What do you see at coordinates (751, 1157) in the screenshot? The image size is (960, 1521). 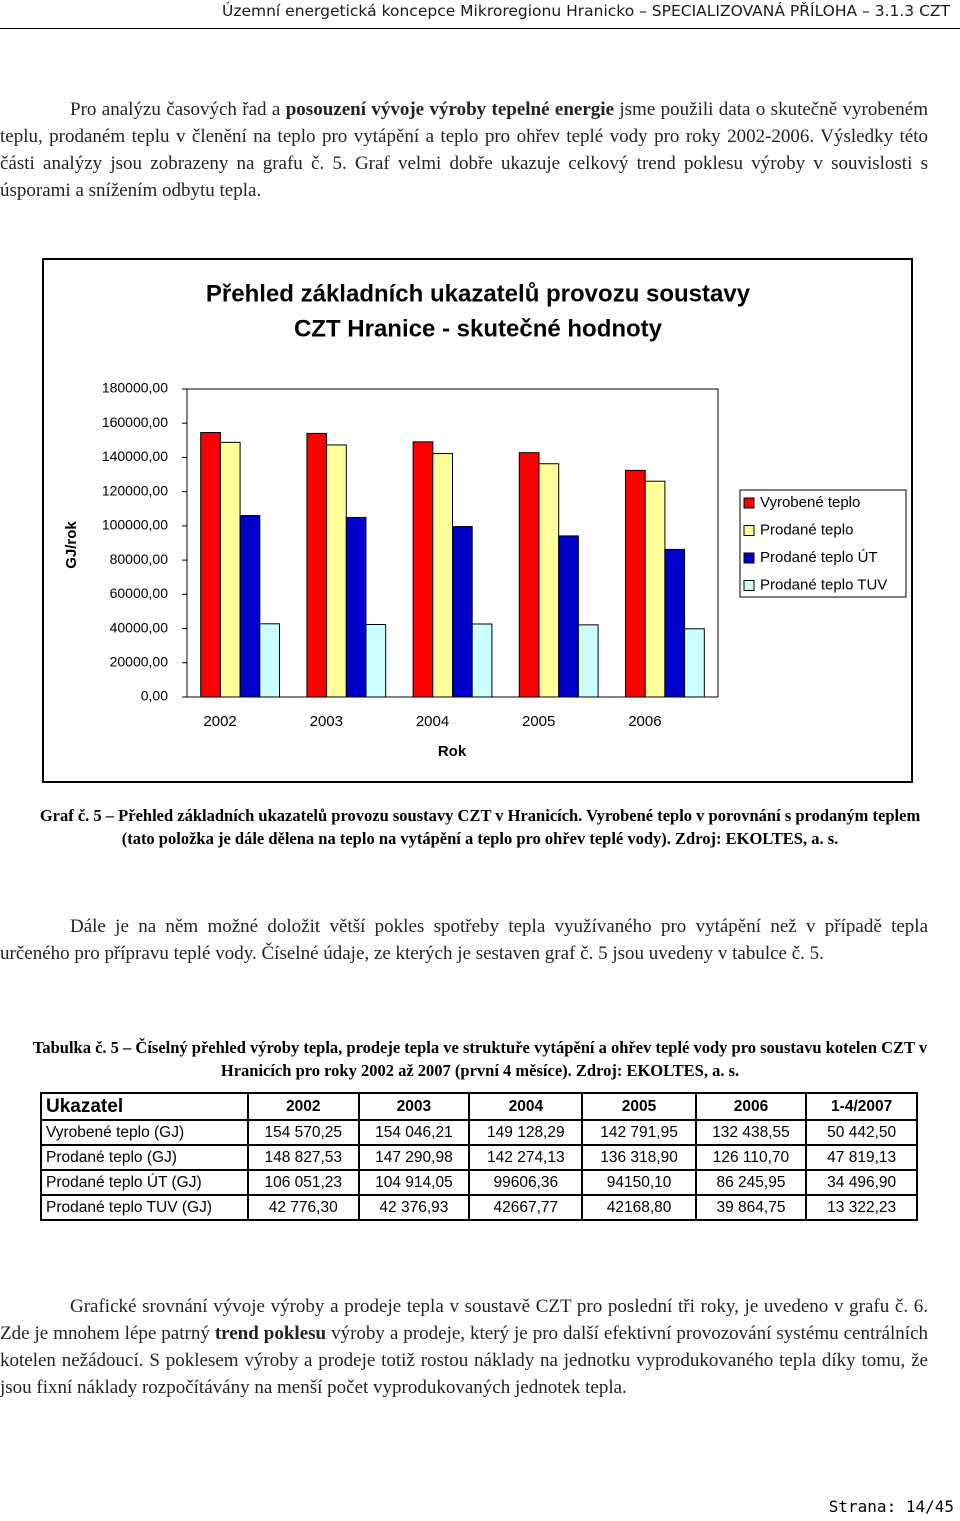 I see `table-cell: 126 110,70` at bounding box center [751, 1157].